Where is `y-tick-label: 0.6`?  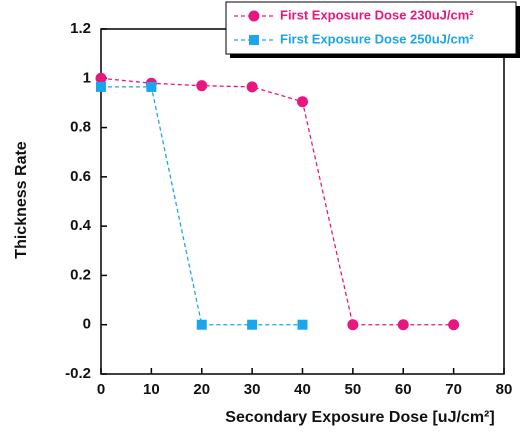 y-tick-label: 0.6 is located at coordinates (80, 176).